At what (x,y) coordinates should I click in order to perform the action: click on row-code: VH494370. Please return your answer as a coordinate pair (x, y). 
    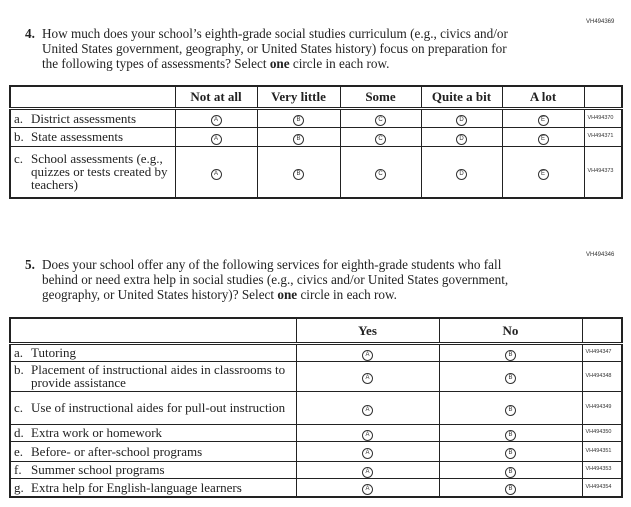
    Looking at the image, I should click on (603, 117).